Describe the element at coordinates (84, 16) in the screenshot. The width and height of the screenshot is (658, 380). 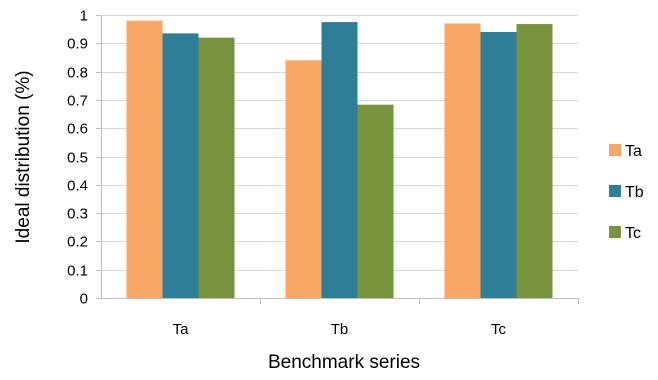
I see `y-tick-label: 1` at that location.